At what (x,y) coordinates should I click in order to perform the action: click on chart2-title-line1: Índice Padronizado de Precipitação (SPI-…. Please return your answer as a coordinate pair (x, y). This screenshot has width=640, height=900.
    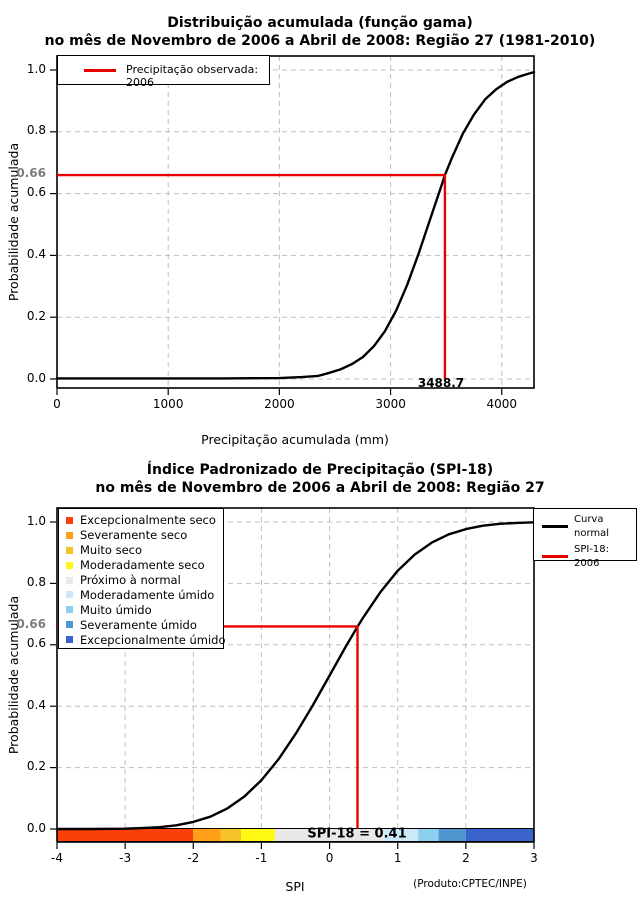
    Looking at the image, I should click on (320, 469).